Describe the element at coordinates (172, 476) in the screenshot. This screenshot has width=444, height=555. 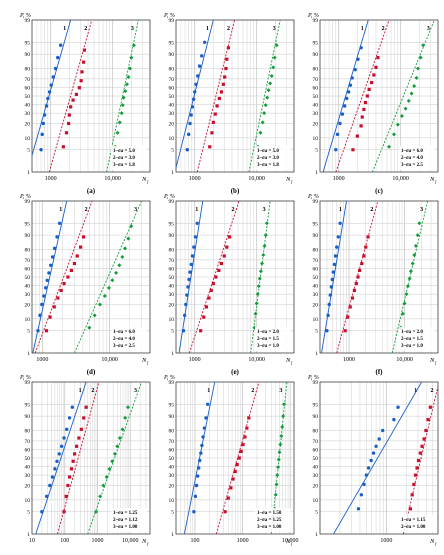
I see `y-tick-label: 30` at that location.